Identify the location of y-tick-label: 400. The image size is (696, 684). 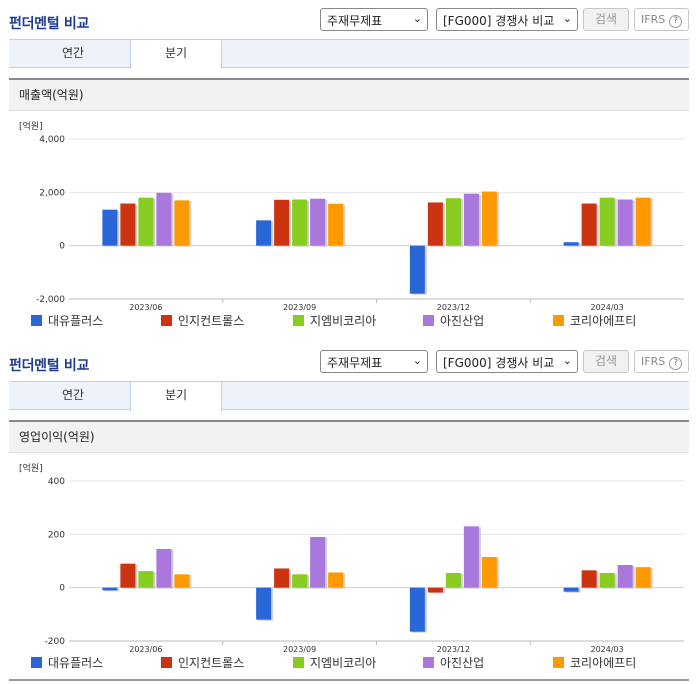
(56, 482).